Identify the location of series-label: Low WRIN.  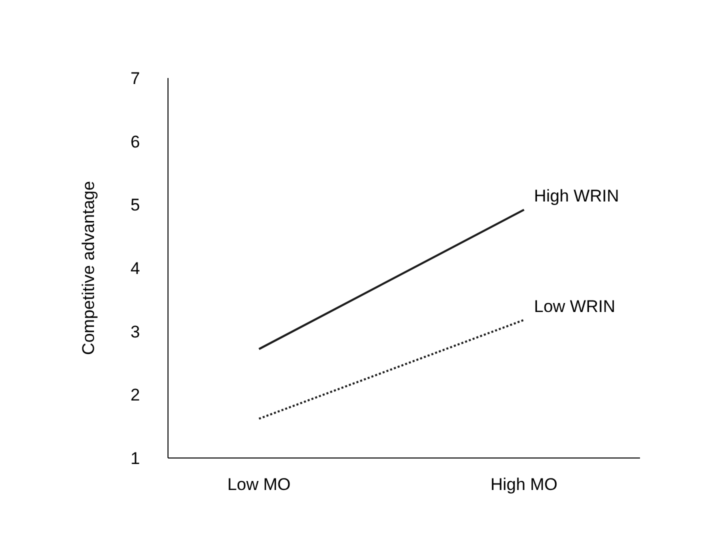
(575, 306).